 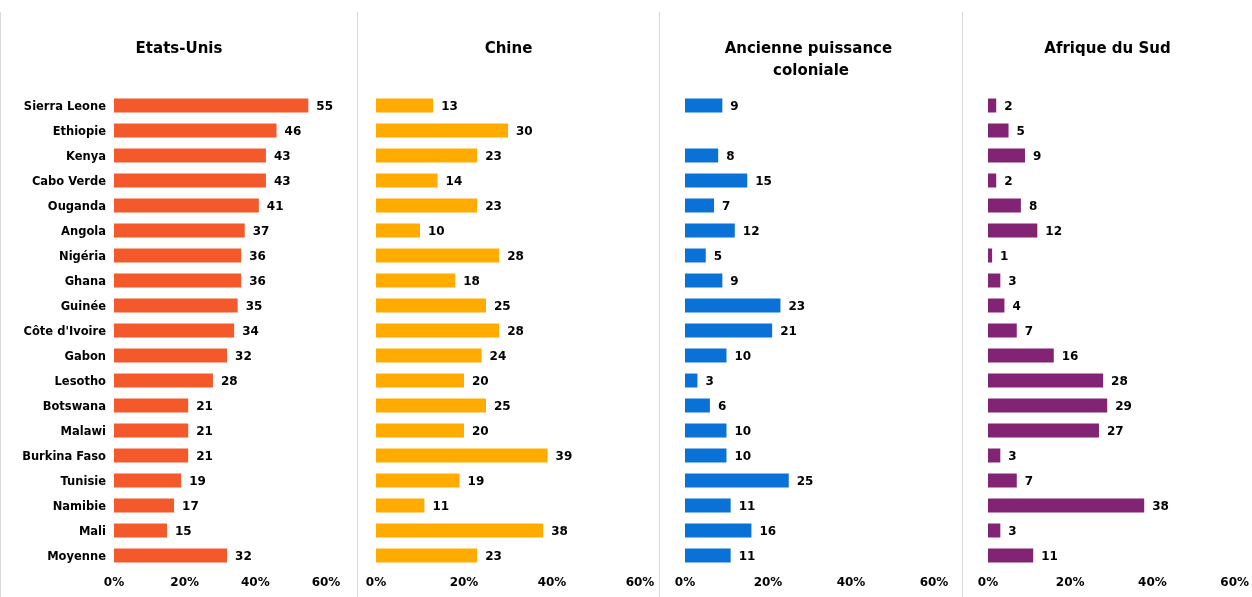 I want to click on data-label: 35, so click(x=254, y=305).